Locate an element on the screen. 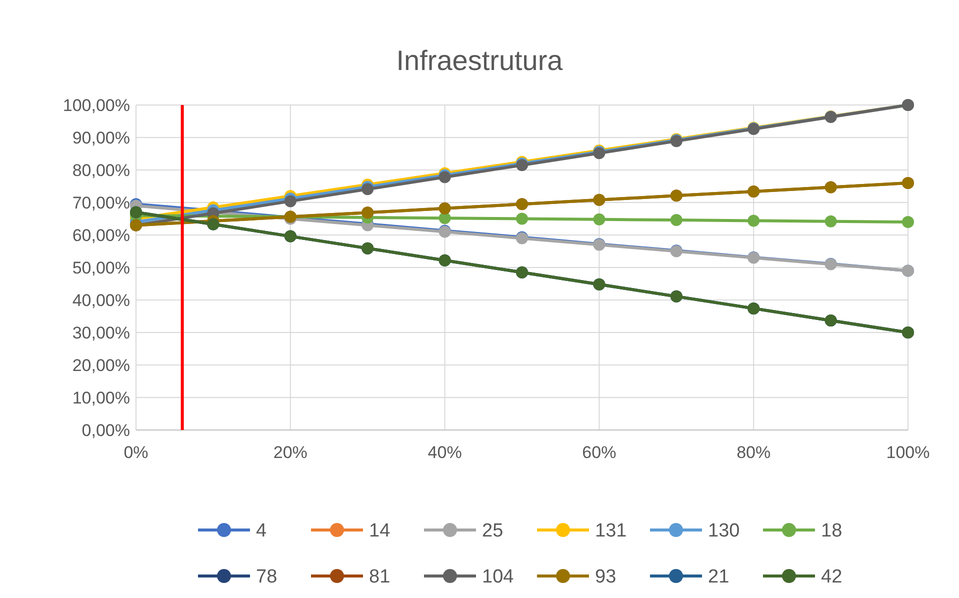 Image resolution: width=959 pixels, height=598 pixels. legend-label: 81 is located at coordinates (379, 577).